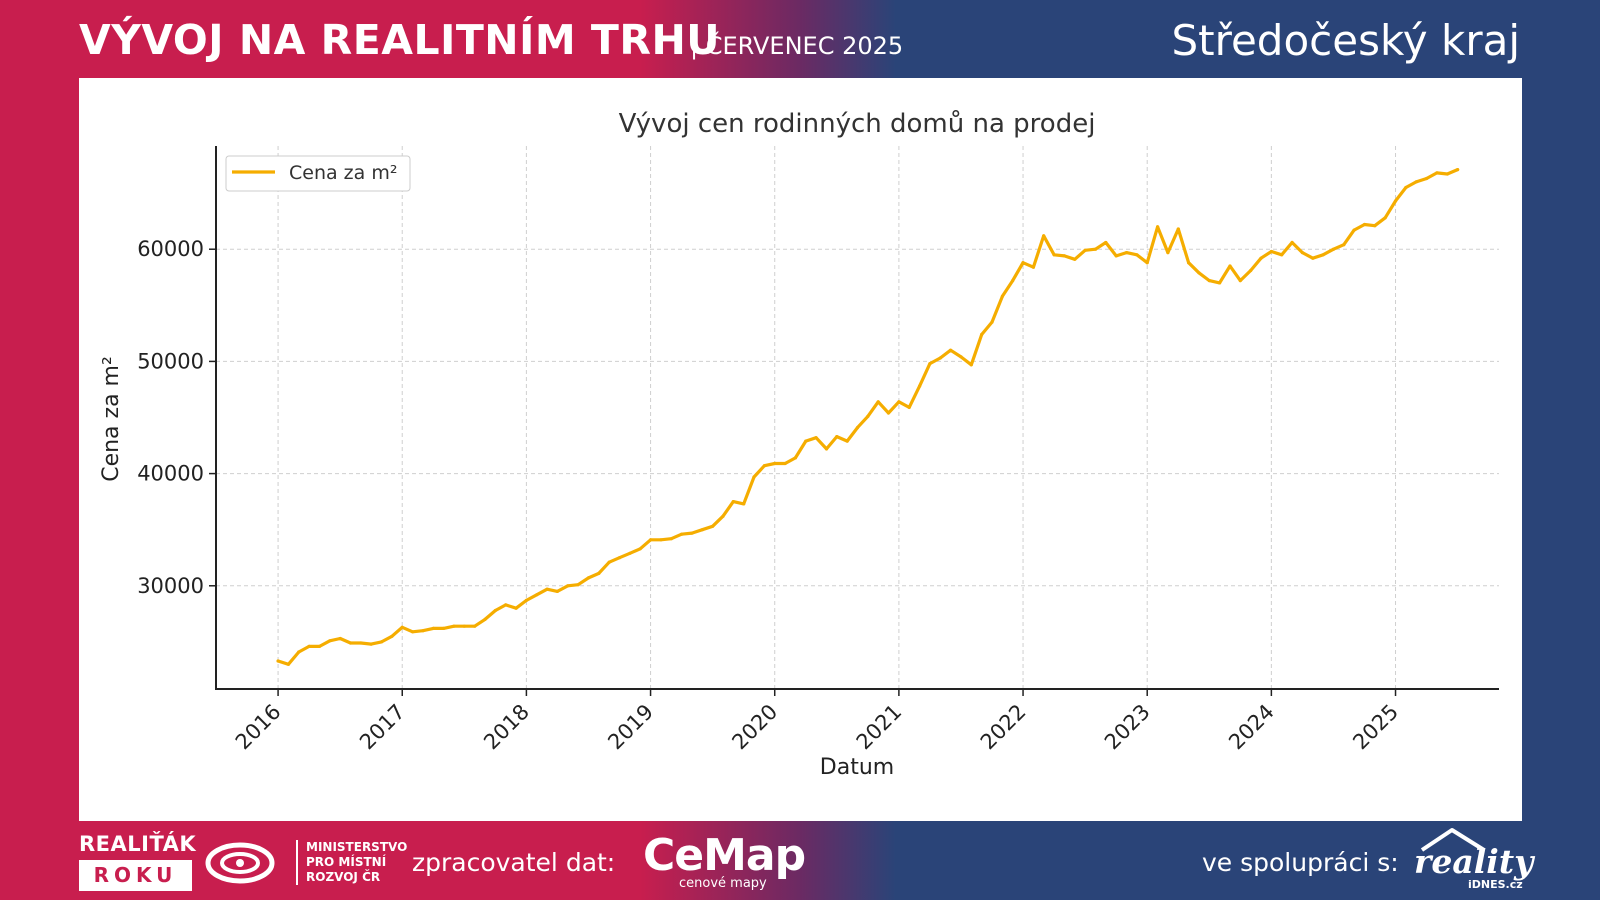 This screenshot has height=900, width=1600. Describe the element at coordinates (754, 727) in the screenshot. I see `x-tick-label: 2020` at that location.